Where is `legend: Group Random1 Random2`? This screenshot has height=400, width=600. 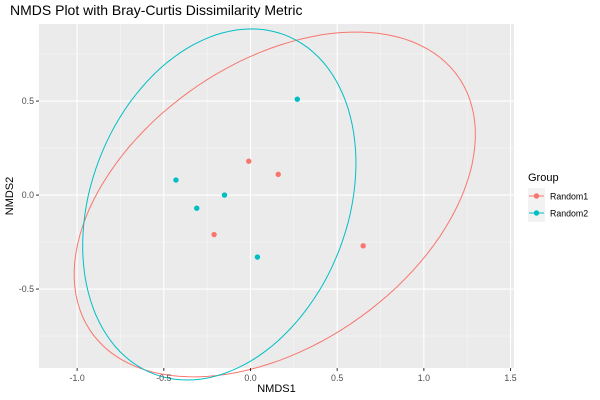 legend: Group Random1 Random2 is located at coordinates (558, 197).